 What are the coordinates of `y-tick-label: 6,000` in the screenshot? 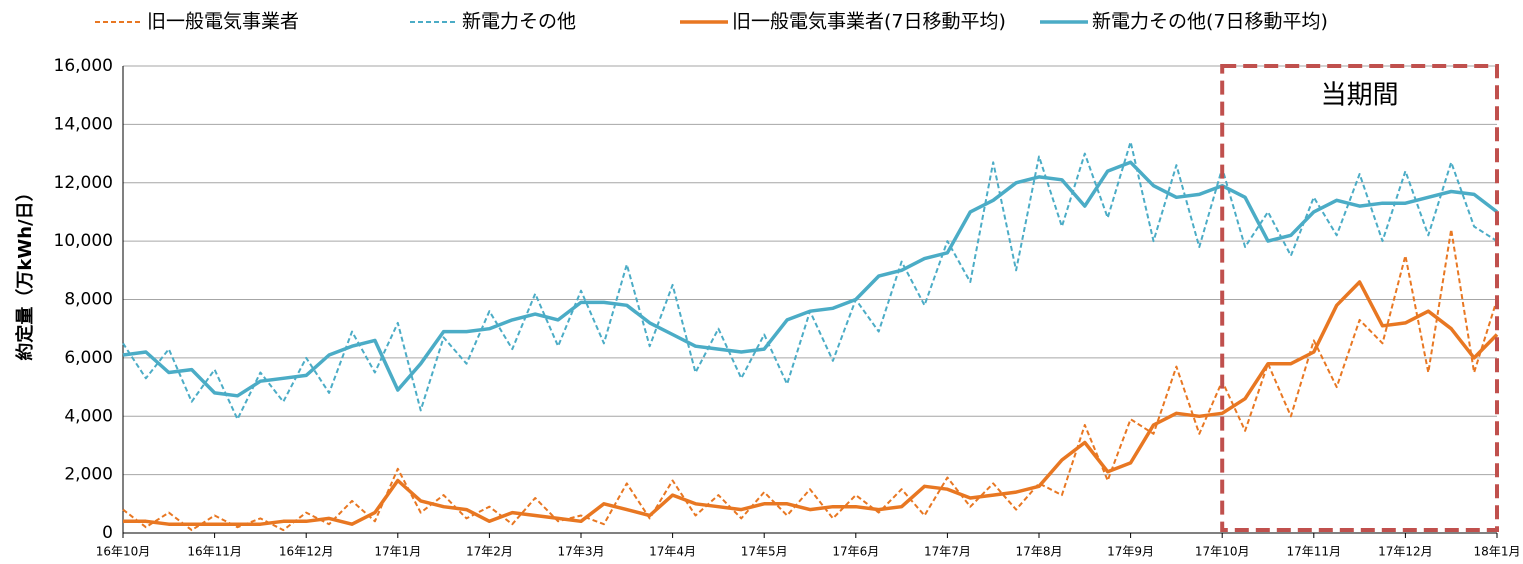 It's located at (88, 358).